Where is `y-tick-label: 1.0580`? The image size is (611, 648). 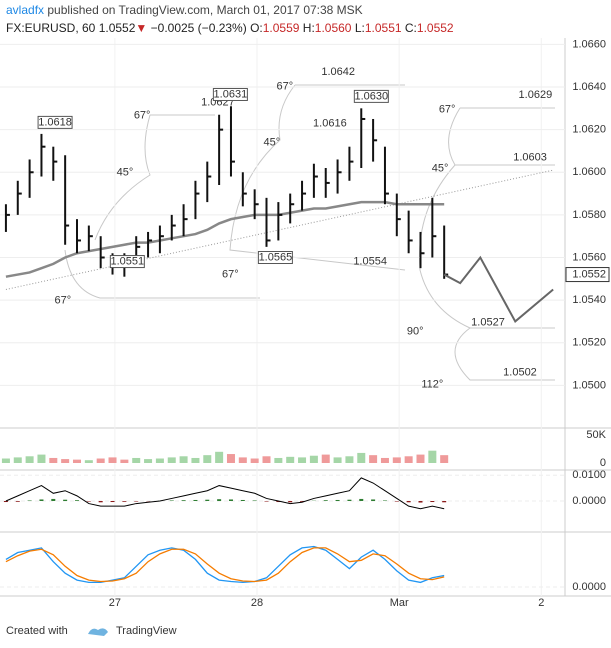 y-tick-label: 1.0580 is located at coordinates (589, 215).